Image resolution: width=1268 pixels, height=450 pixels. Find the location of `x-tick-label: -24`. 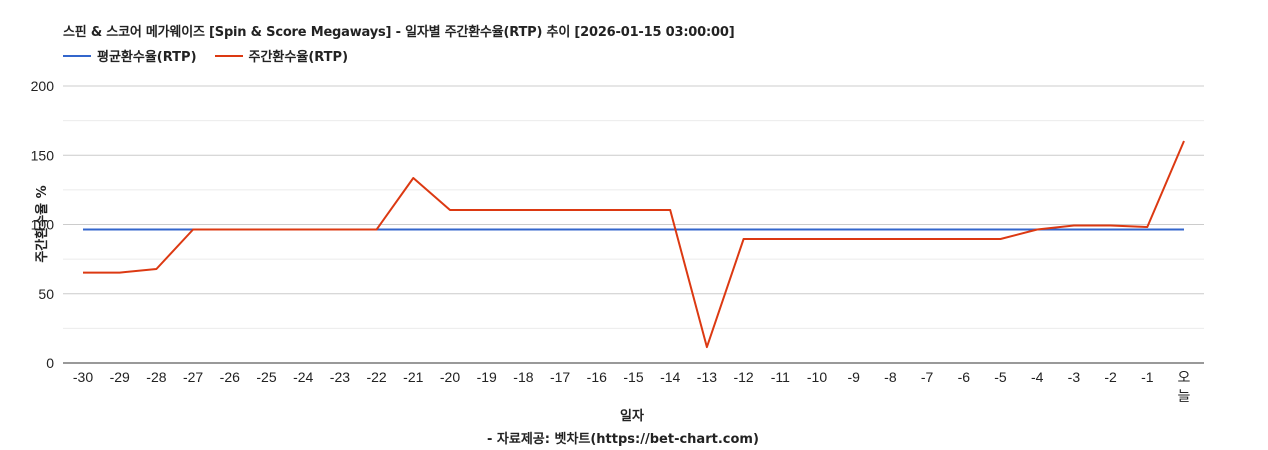

x-tick-label: -24 is located at coordinates (303, 377).